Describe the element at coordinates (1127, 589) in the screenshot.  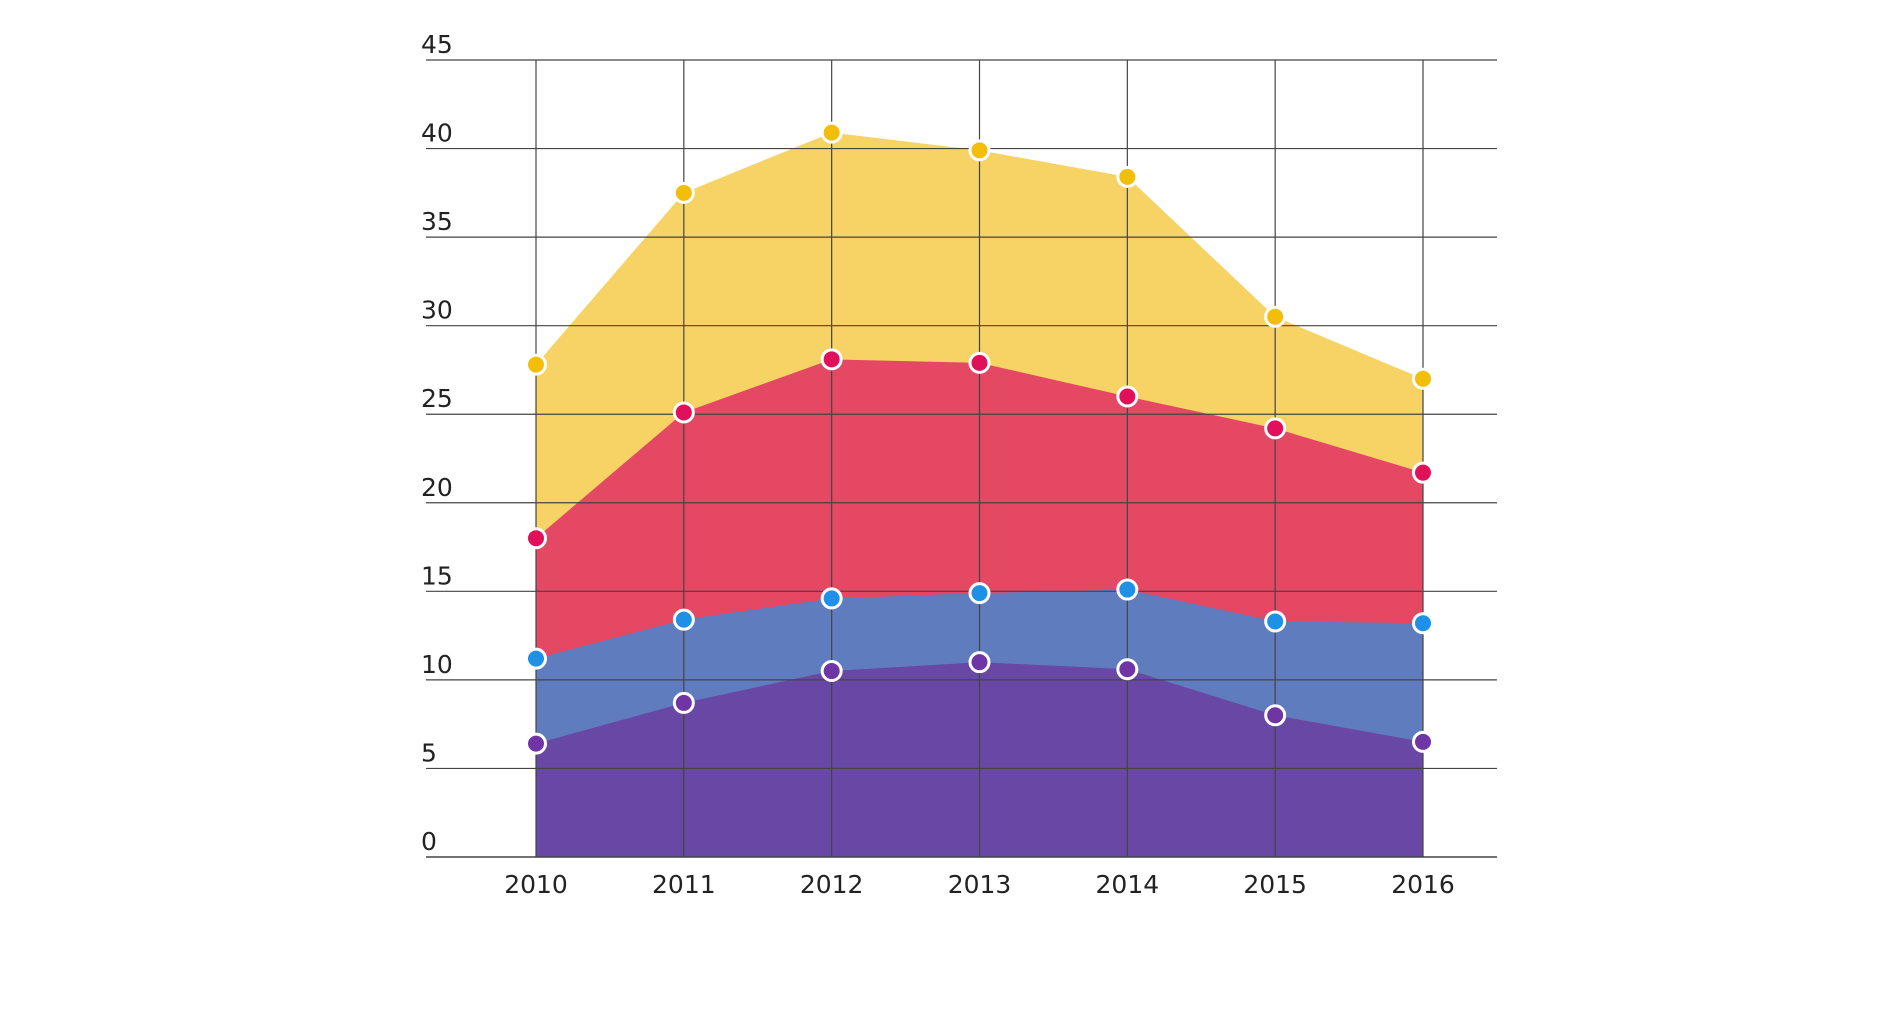
I see `data-point-series-3-2014` at that location.